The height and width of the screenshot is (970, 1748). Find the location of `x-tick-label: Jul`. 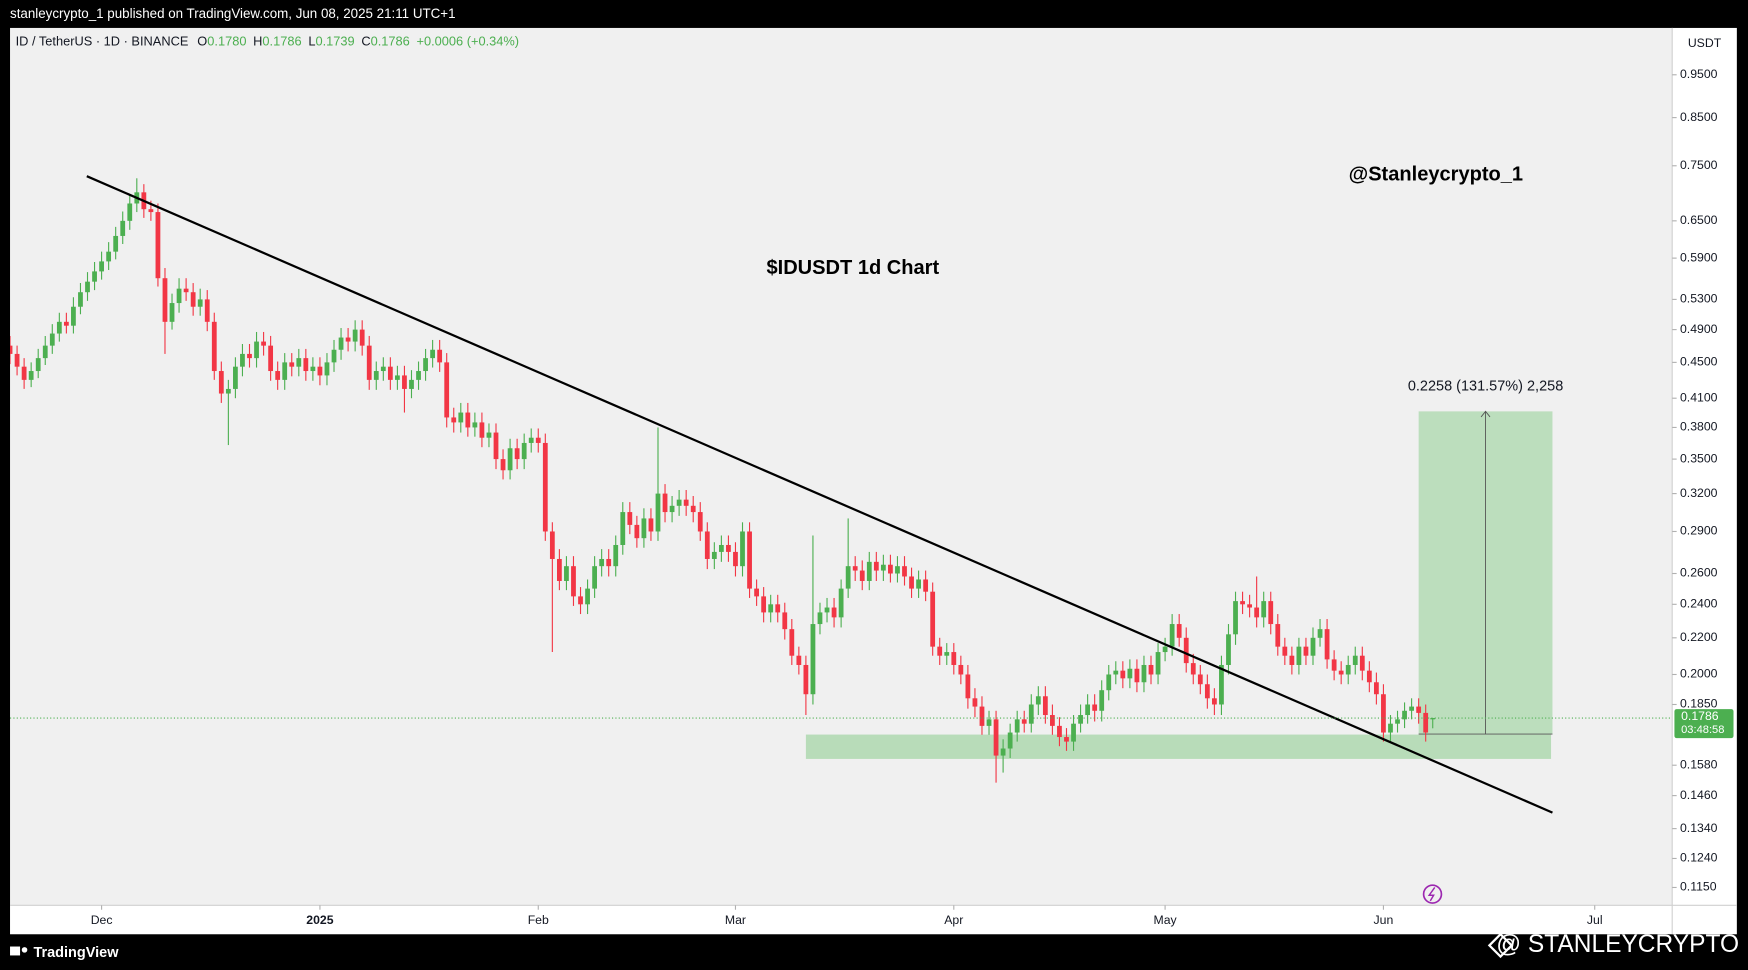

x-tick-label: Jul is located at coordinates (1595, 920).